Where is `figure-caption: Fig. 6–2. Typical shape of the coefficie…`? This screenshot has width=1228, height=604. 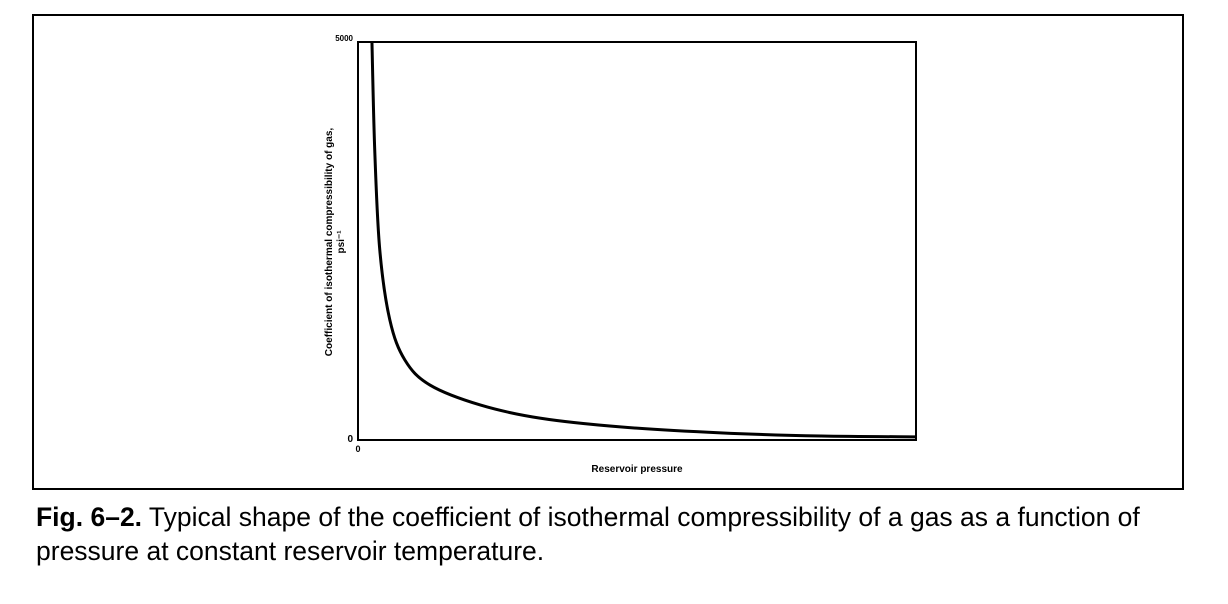 figure-caption: Fig. 6–2. Typical shape of the coefficie… is located at coordinates (626, 534).